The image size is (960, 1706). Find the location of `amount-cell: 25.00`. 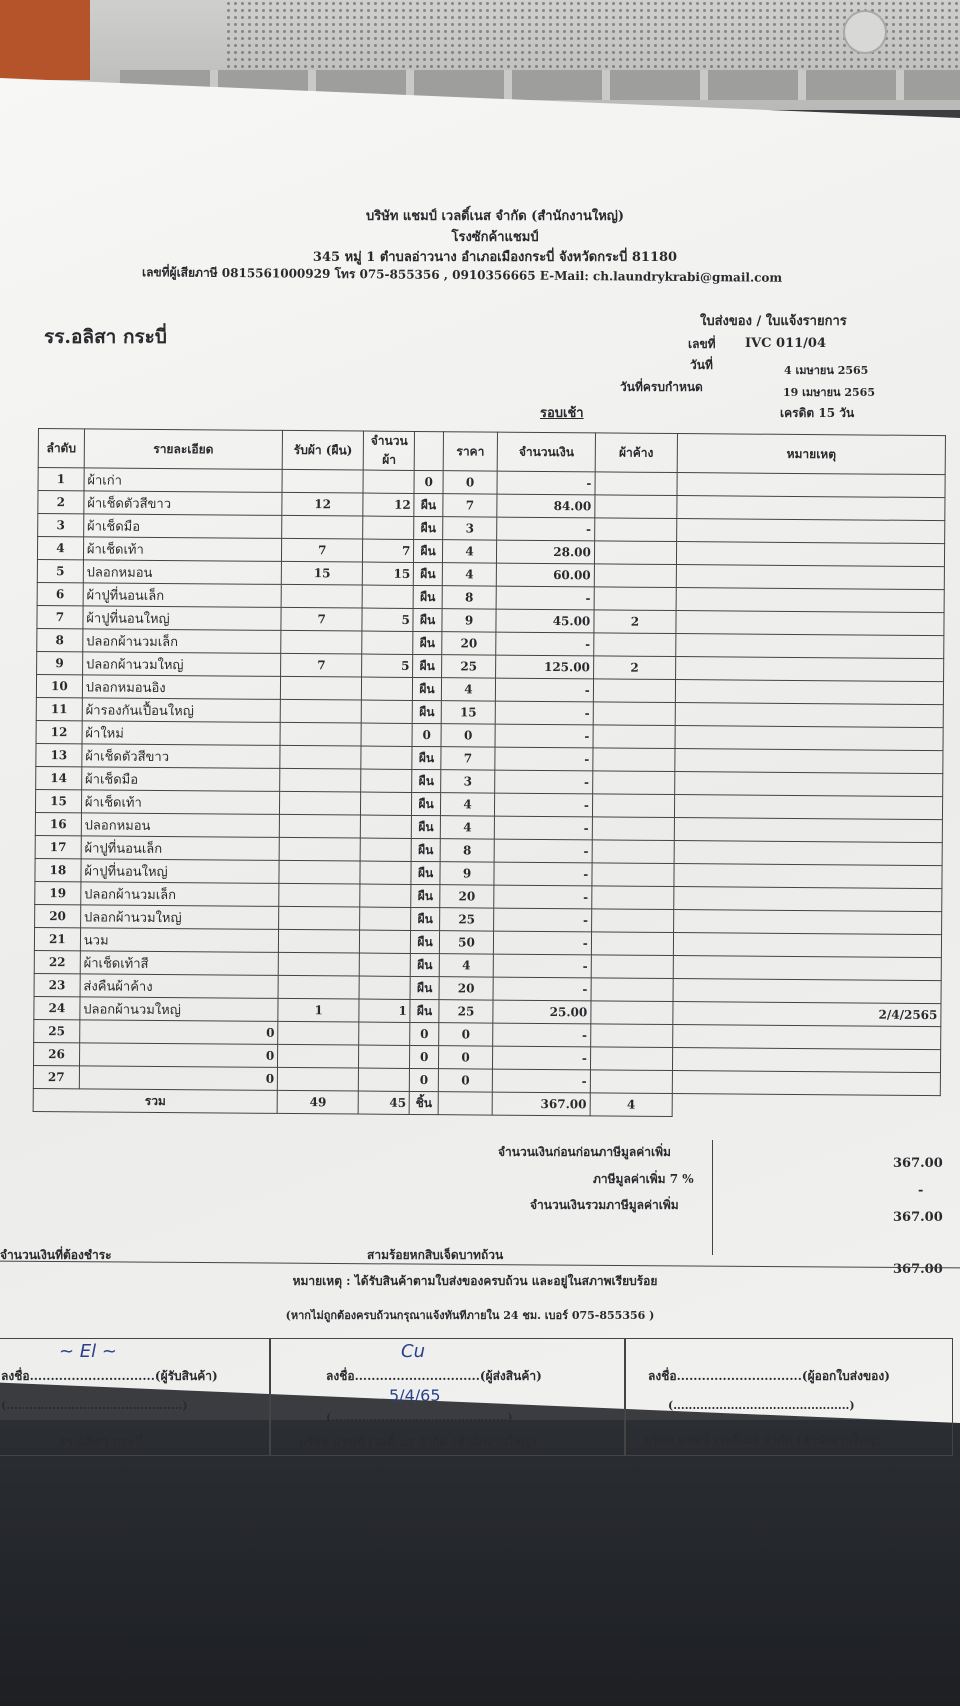

amount-cell: 25.00 is located at coordinates (542, 1012).